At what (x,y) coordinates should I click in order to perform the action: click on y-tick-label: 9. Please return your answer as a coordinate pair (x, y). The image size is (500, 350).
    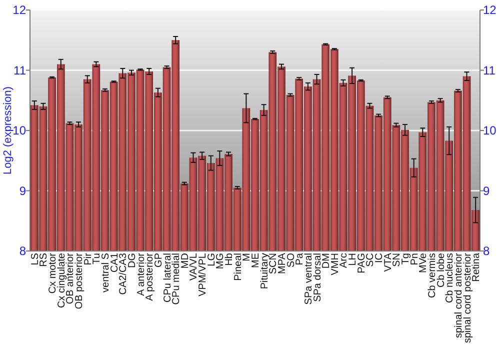
    Looking at the image, I should click on (22, 191).